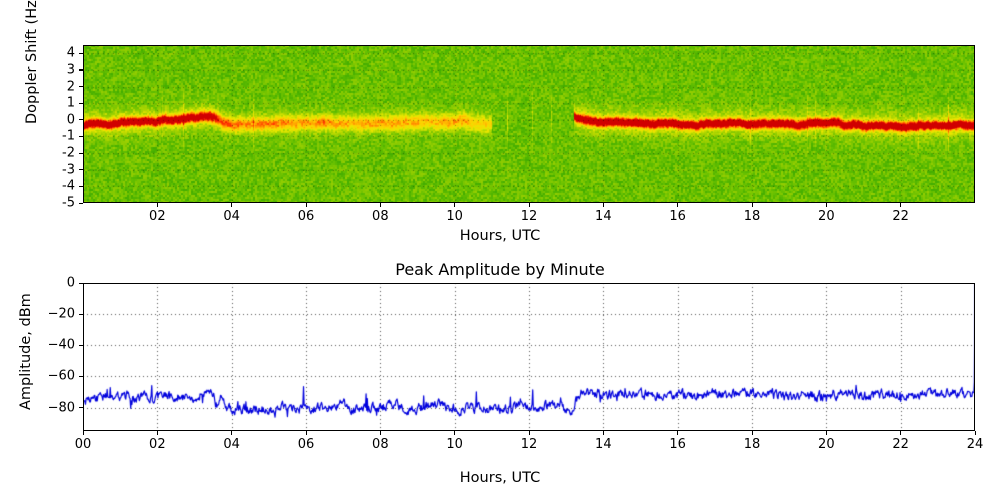 The width and height of the screenshot is (1000, 500). What do you see at coordinates (70, 87) in the screenshot?
I see `y-tick-label: 2` at bounding box center [70, 87].